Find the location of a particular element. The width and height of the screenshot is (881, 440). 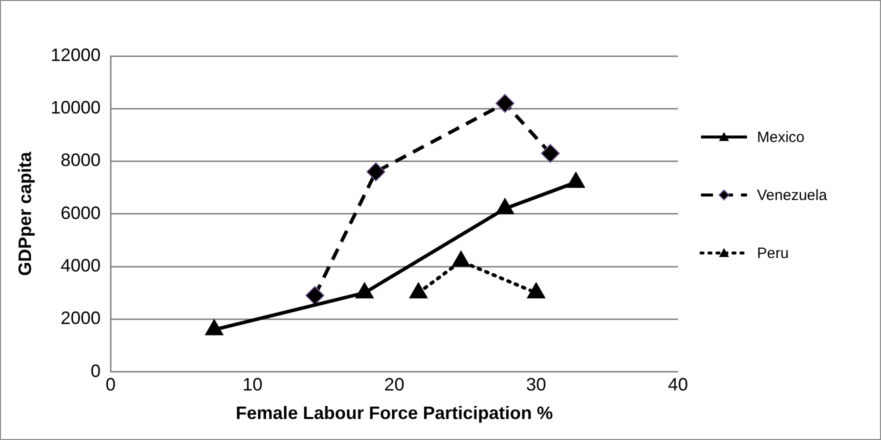

legend-label: Venezuela is located at coordinates (792, 195).